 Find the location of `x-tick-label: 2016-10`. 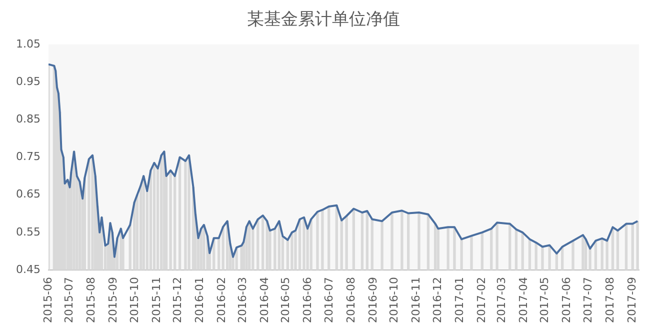

x-tick-label: 2016-10 is located at coordinates (394, 300).